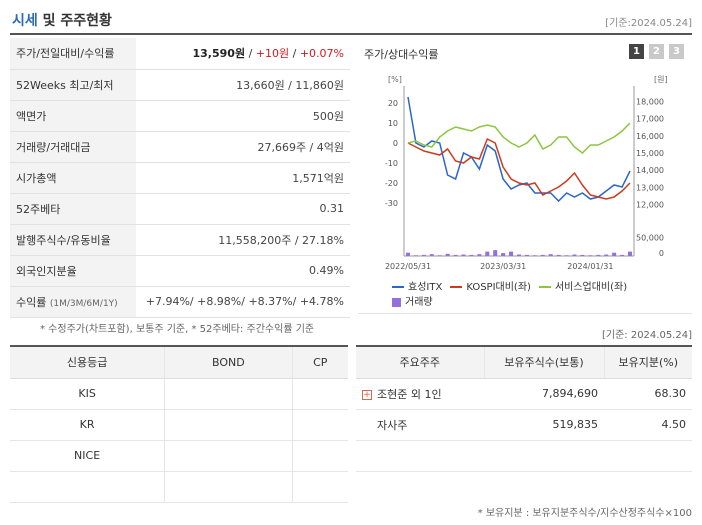 The image size is (702, 525). I want to click on table-row: 발행주식수/유동비율 11,558,200주 / 27.18%, so click(180, 240).